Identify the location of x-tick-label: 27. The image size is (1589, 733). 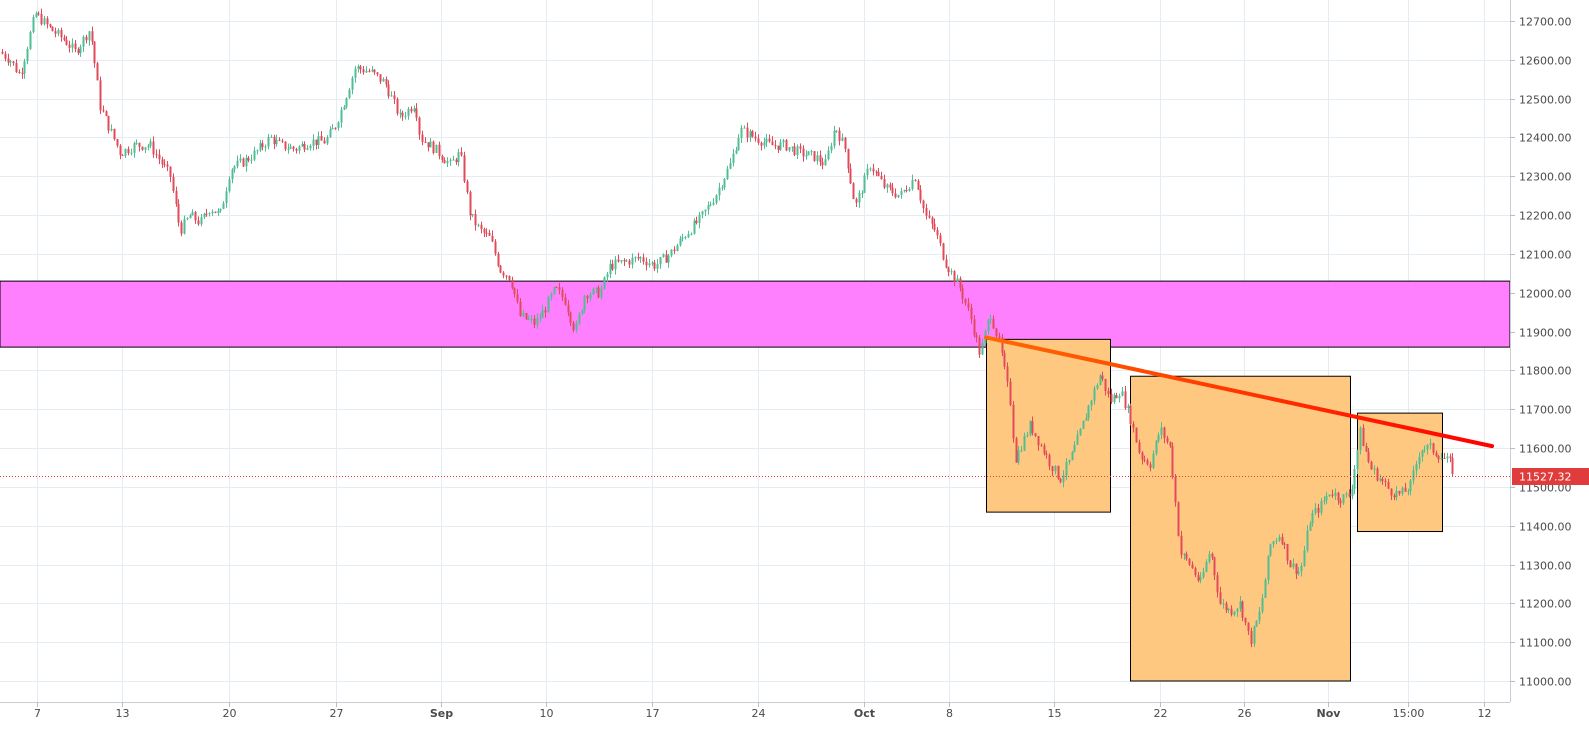
(337, 713).